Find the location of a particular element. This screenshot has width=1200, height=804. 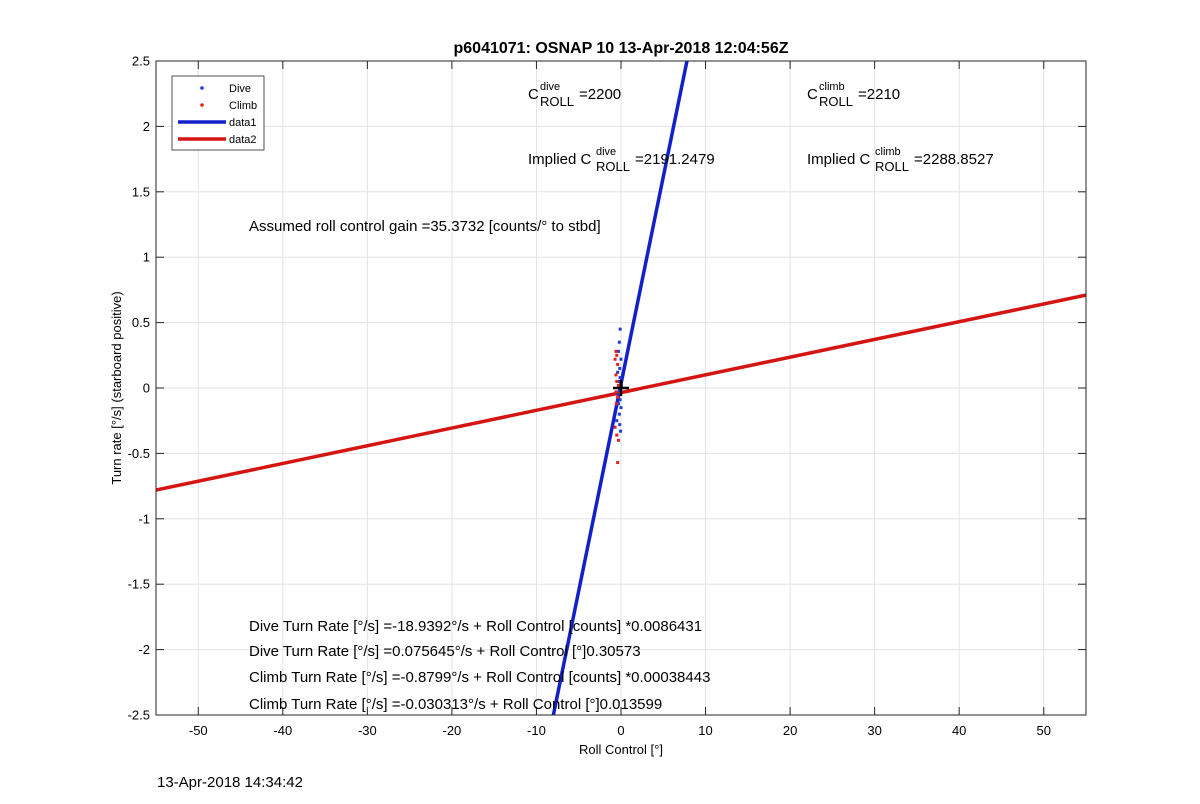

x-tick-label: 0 is located at coordinates (620, 730).